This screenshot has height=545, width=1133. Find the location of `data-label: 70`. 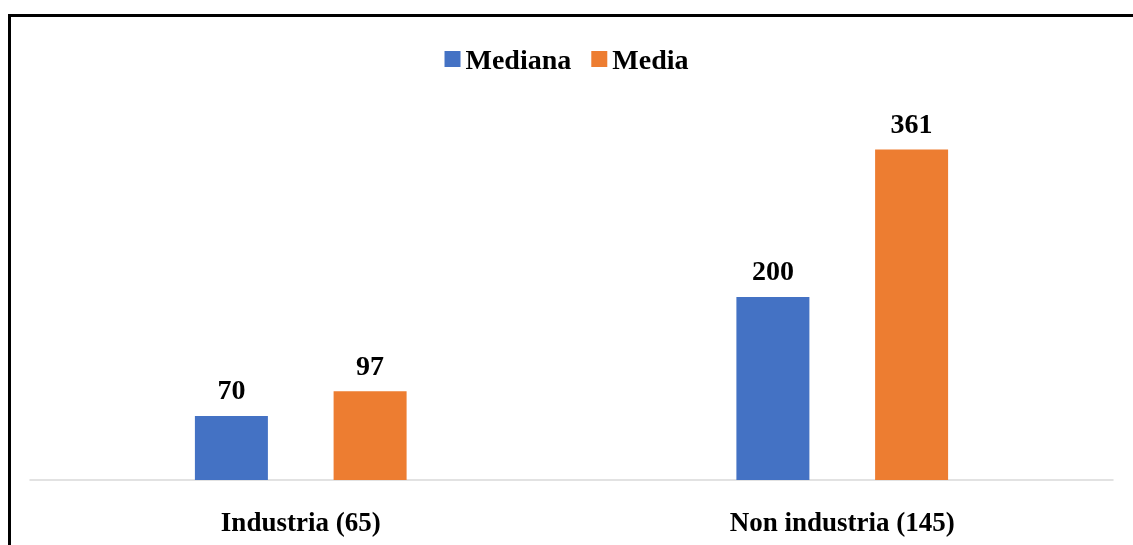

data-label: 70 is located at coordinates (231, 390).